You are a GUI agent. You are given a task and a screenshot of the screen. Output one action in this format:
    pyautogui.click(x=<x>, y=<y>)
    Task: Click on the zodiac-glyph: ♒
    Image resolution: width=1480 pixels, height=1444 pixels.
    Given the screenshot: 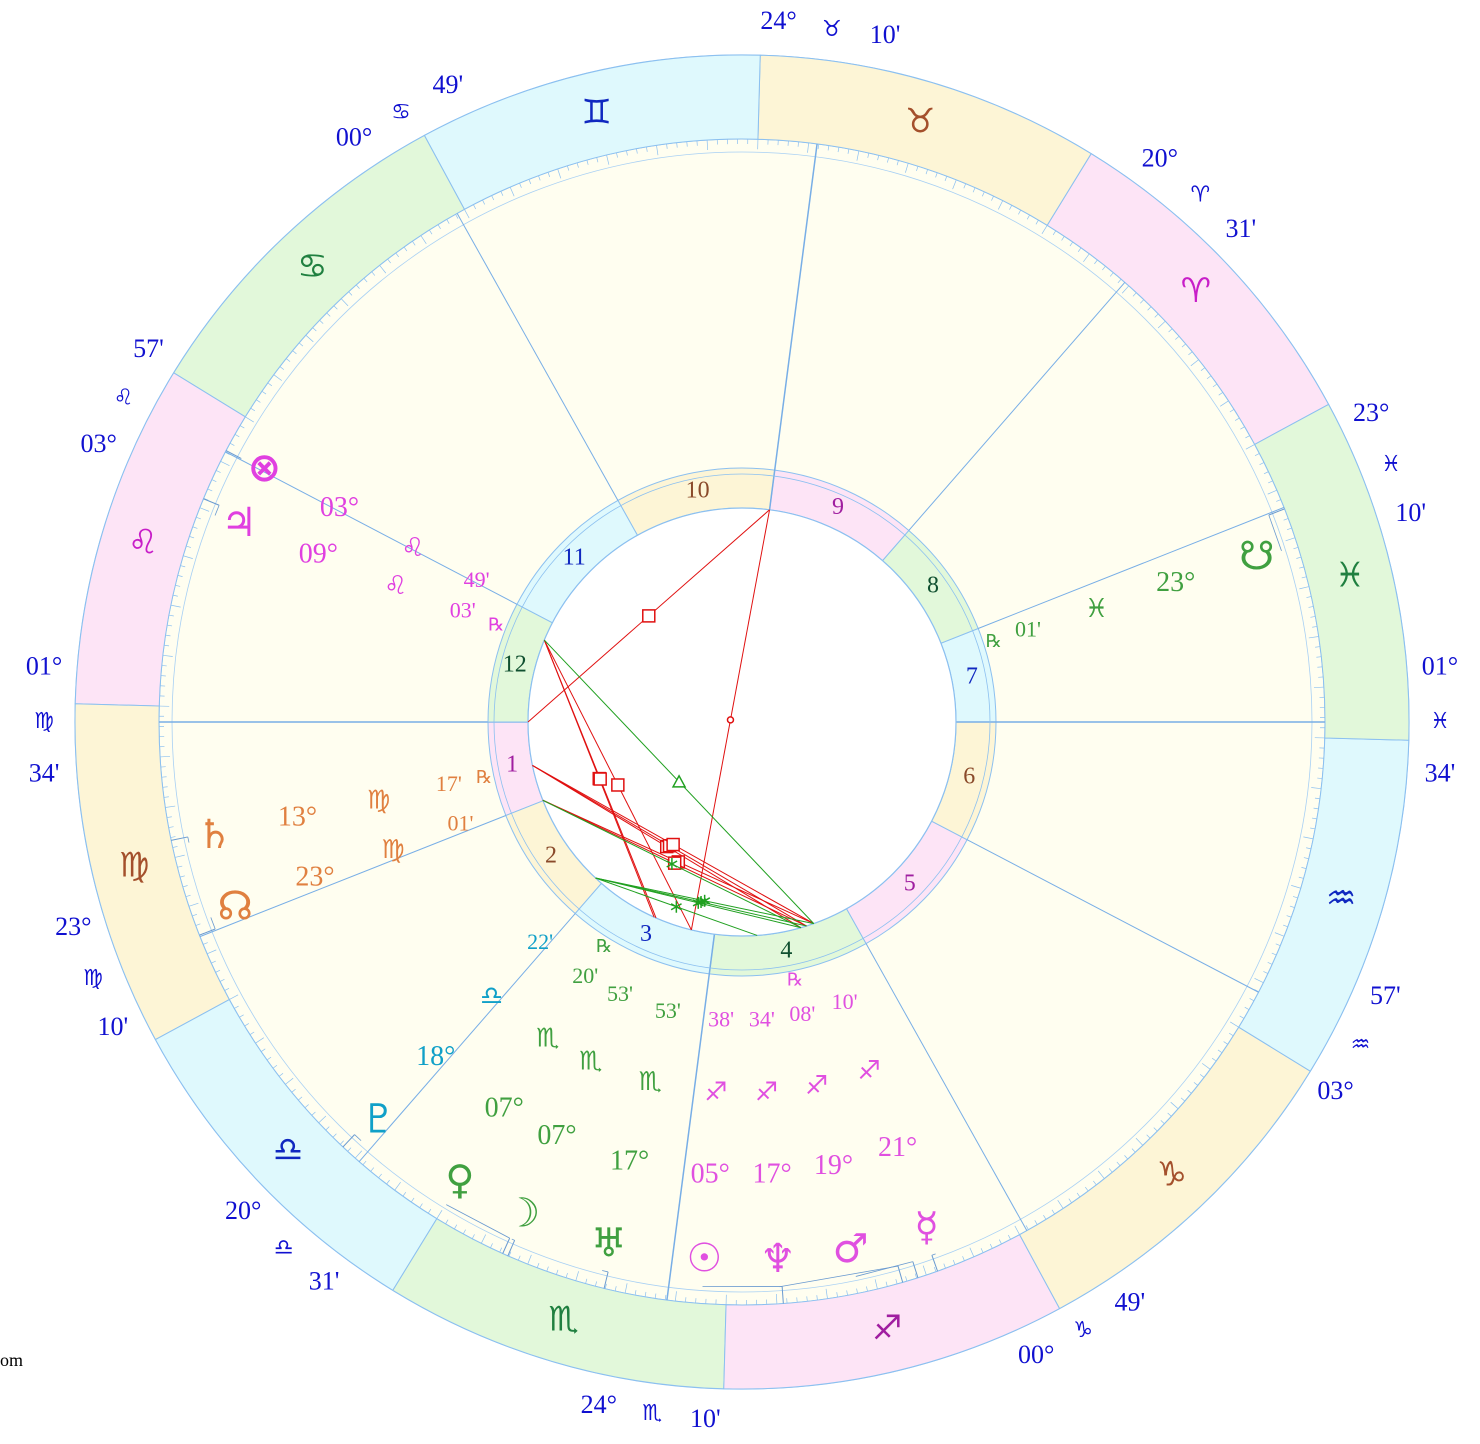 What is the action you would take?
    pyautogui.click(x=1341, y=899)
    